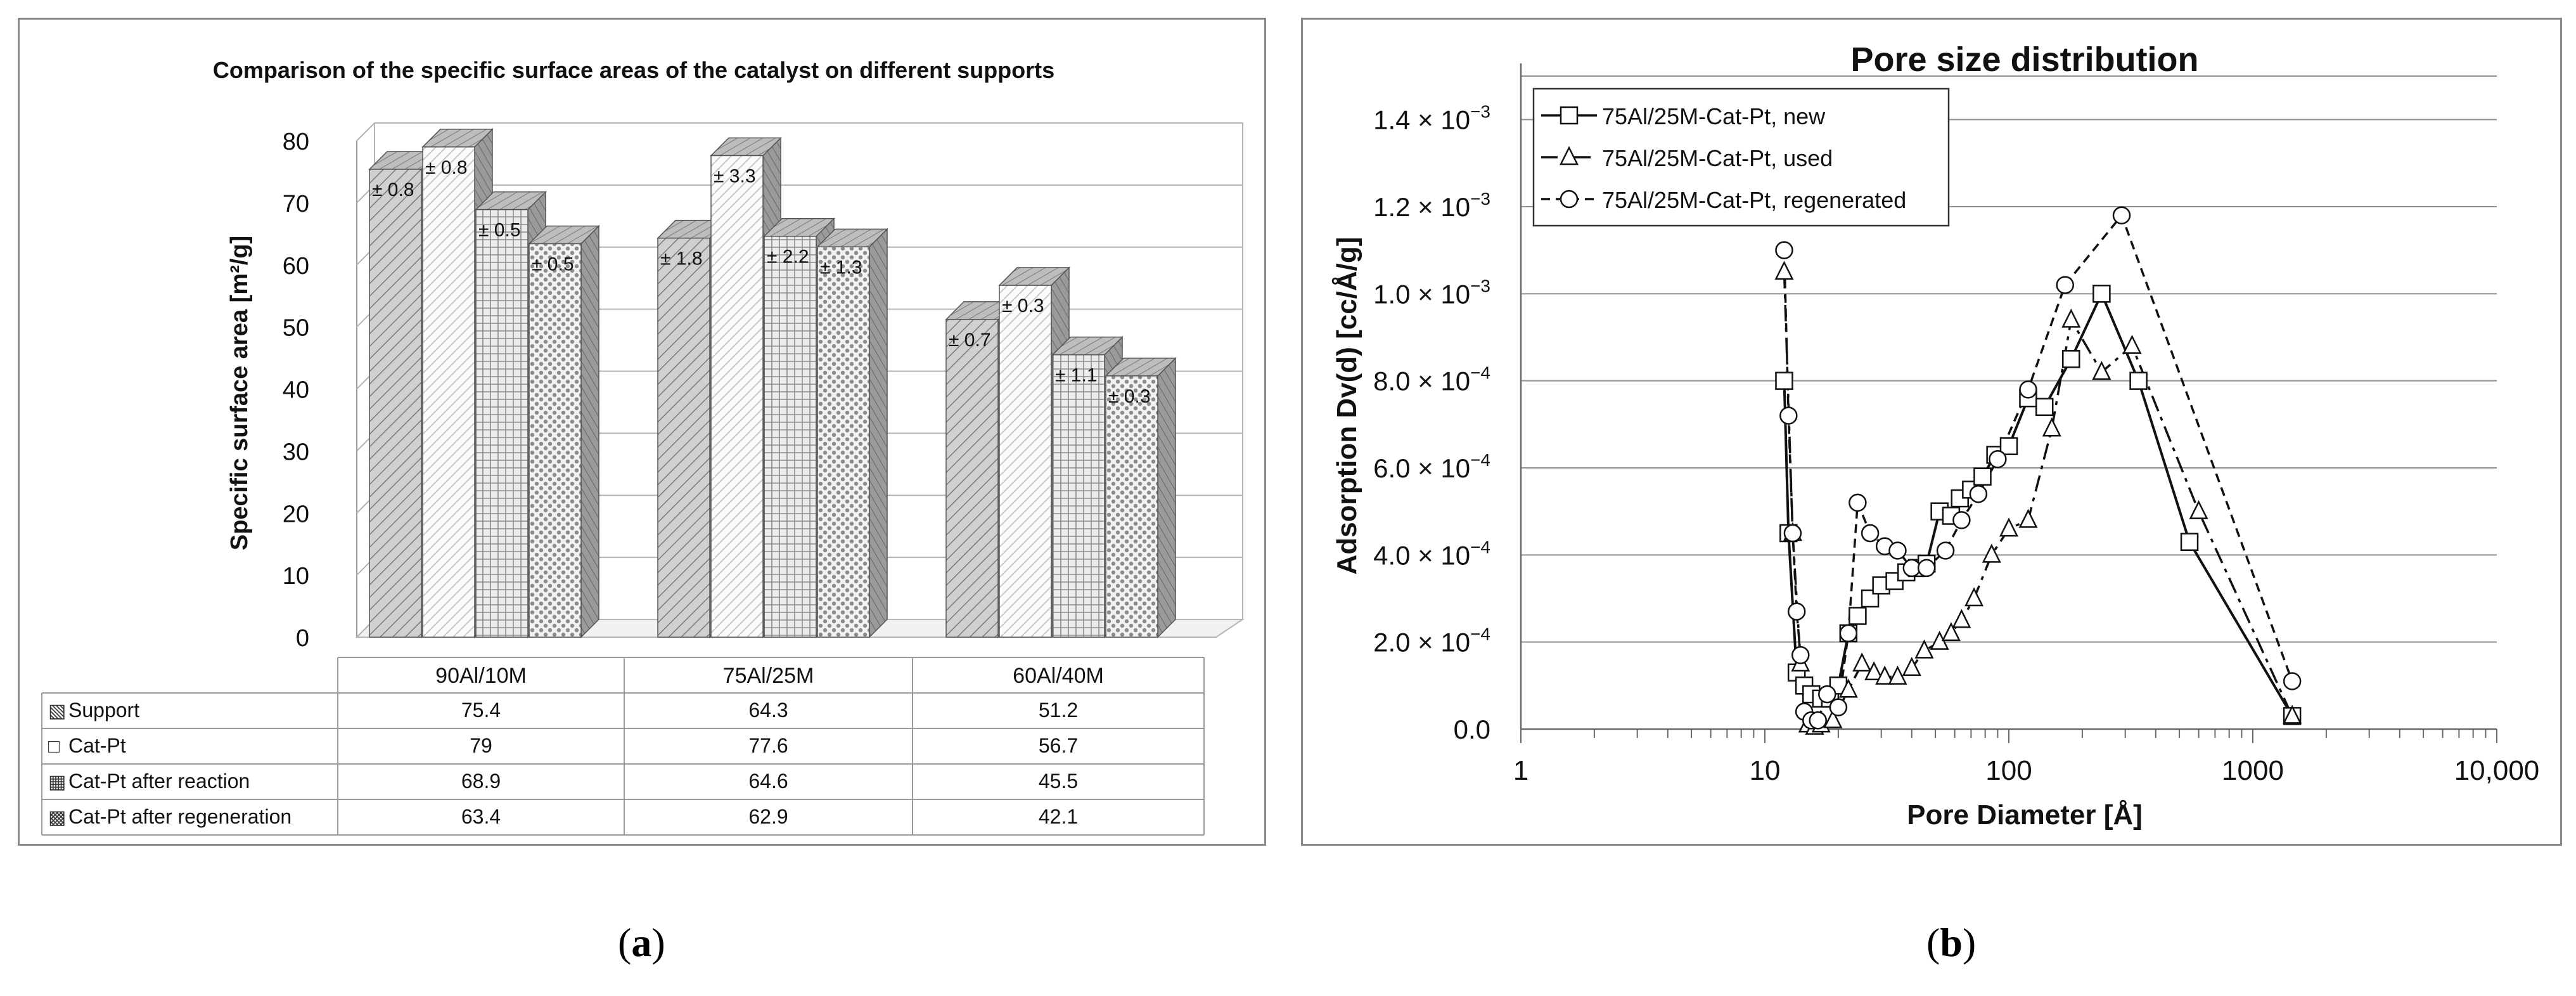  I want to click on chart-a-error-label: ± 3.3, so click(735, 176).